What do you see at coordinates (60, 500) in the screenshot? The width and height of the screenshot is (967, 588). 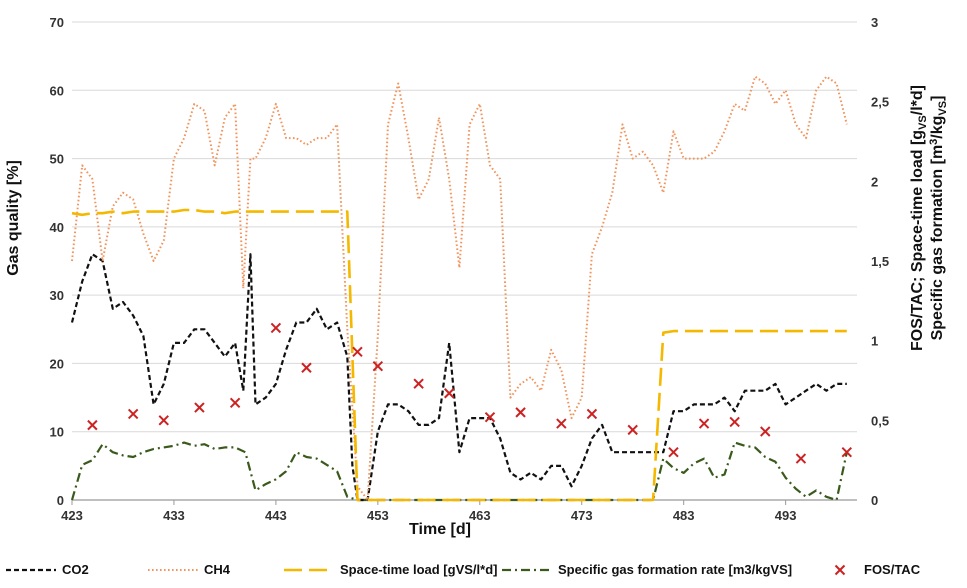 I see `left-tick-label: 0` at bounding box center [60, 500].